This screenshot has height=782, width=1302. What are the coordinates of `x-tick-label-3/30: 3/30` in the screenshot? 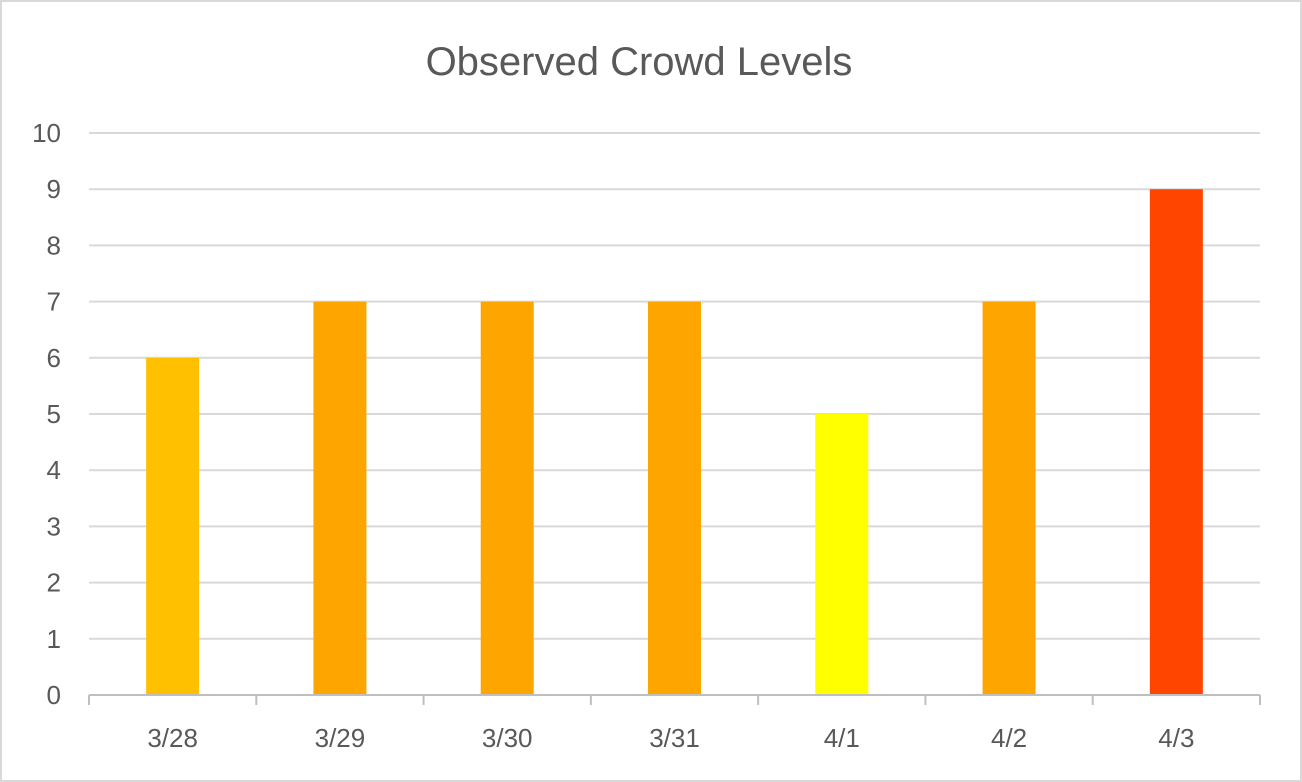 It's located at (507, 738).